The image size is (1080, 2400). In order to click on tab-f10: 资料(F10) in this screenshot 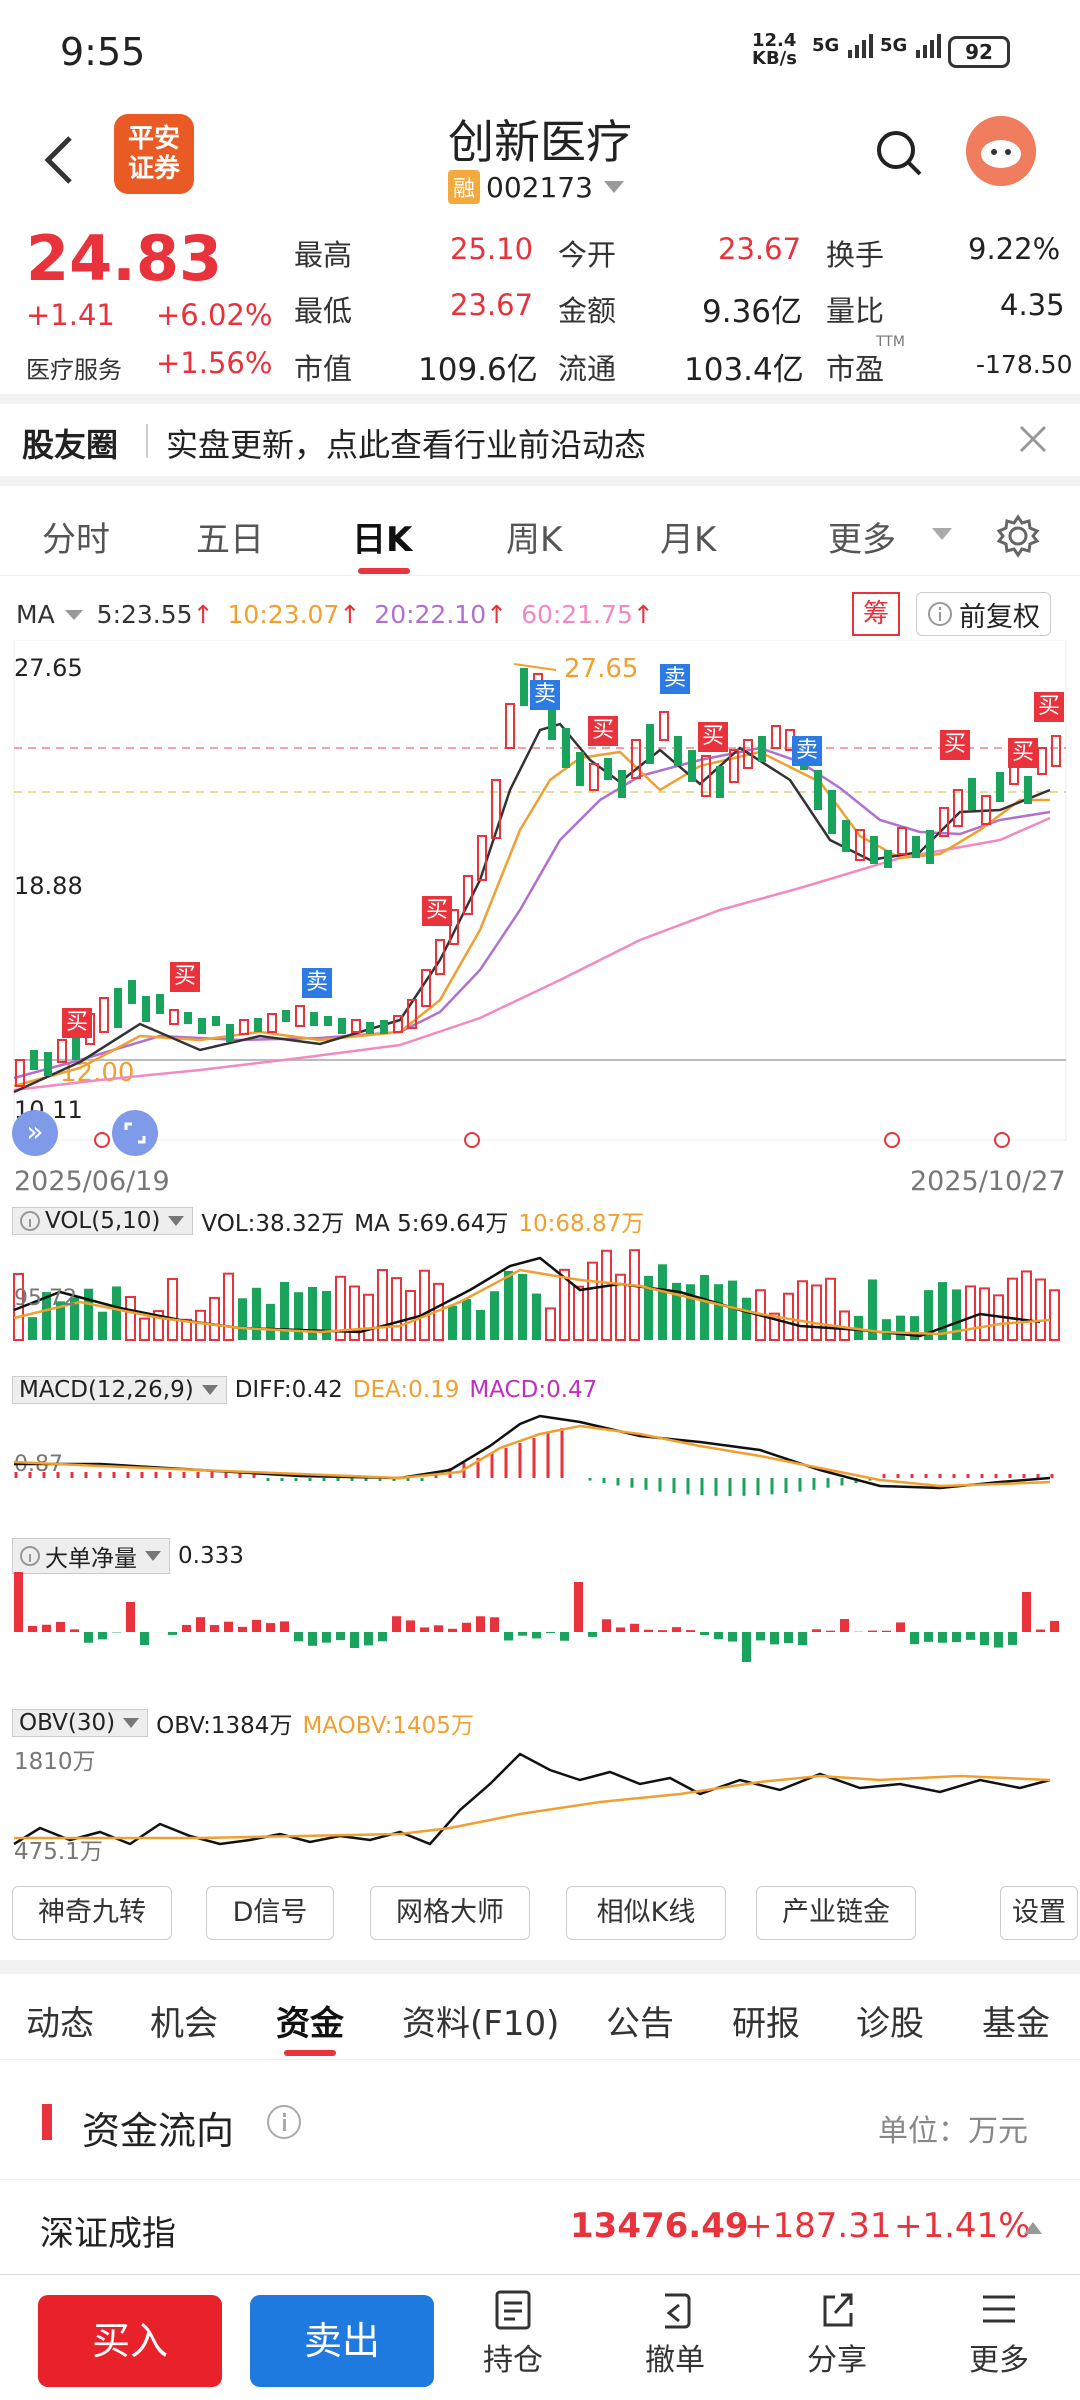, I will do `click(481, 2024)`.